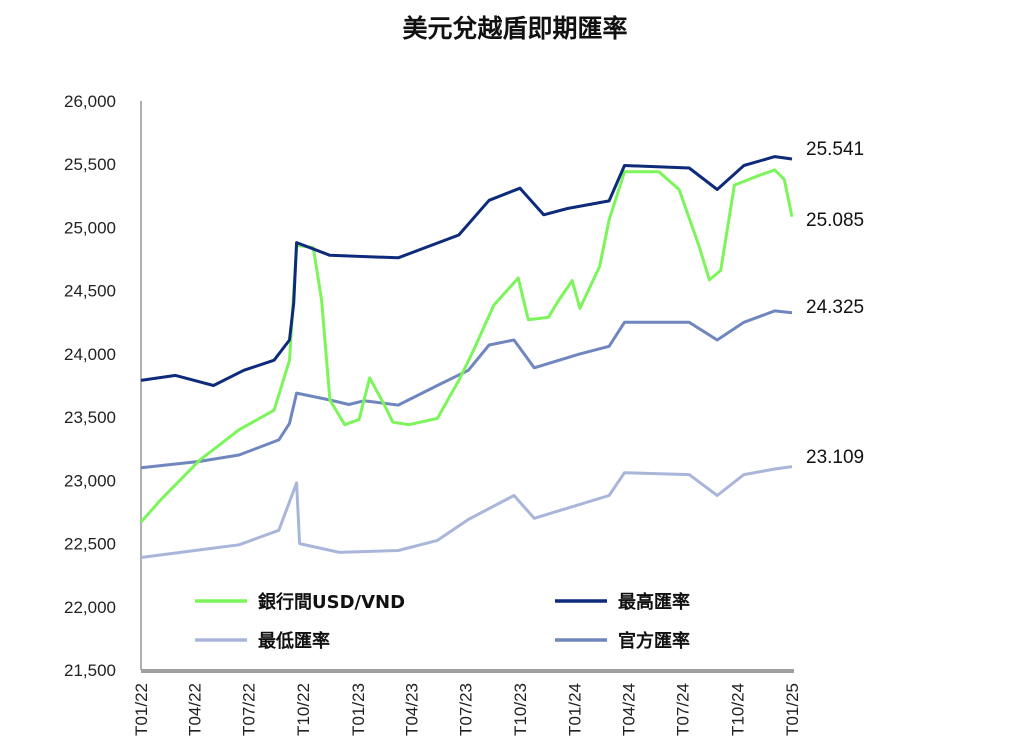 This screenshot has height=748, width=1024. What do you see at coordinates (683, 709) in the screenshot?
I see `x-tick-label: T07/24` at bounding box center [683, 709].